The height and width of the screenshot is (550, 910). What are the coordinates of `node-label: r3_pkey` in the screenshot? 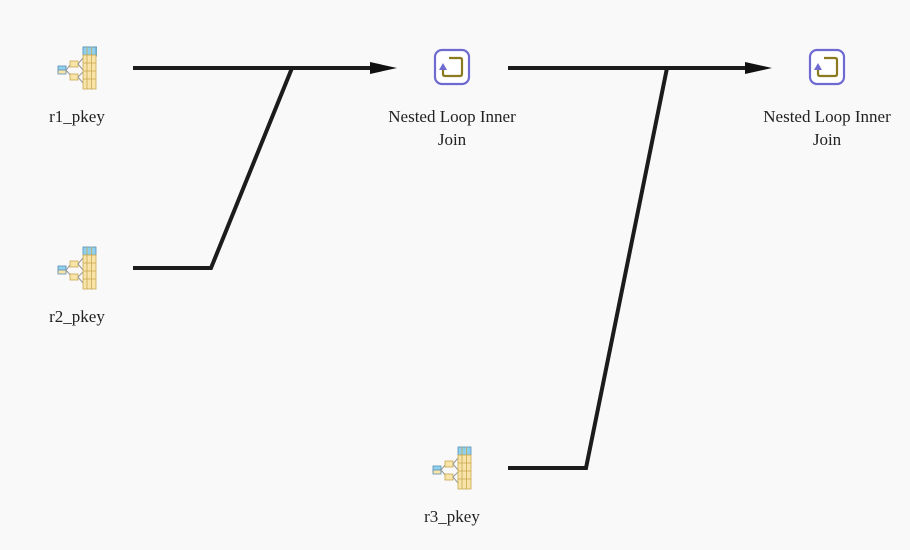 It's located at (452, 516).